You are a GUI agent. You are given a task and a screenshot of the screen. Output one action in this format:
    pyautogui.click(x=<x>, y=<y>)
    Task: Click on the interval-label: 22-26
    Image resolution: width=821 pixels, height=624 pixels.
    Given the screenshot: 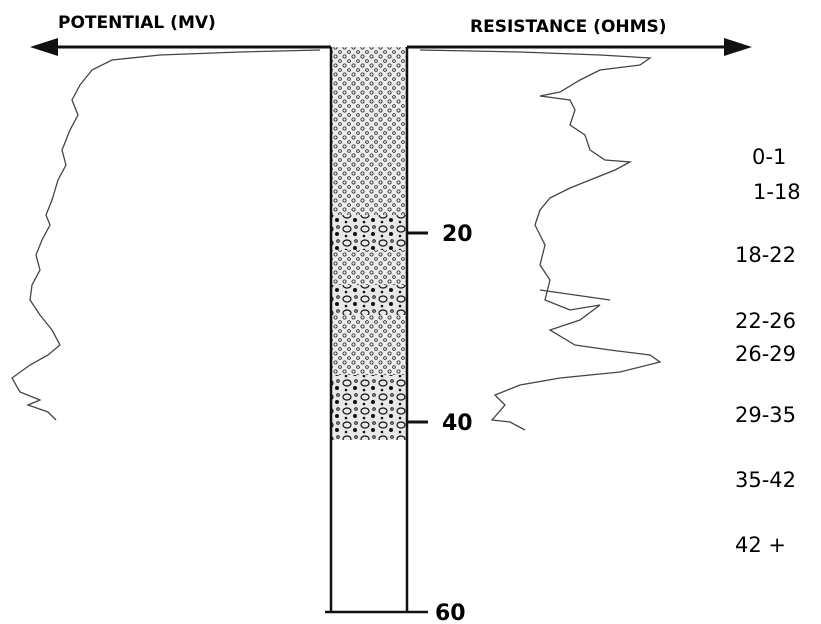 What is the action you would take?
    pyautogui.click(x=765, y=321)
    